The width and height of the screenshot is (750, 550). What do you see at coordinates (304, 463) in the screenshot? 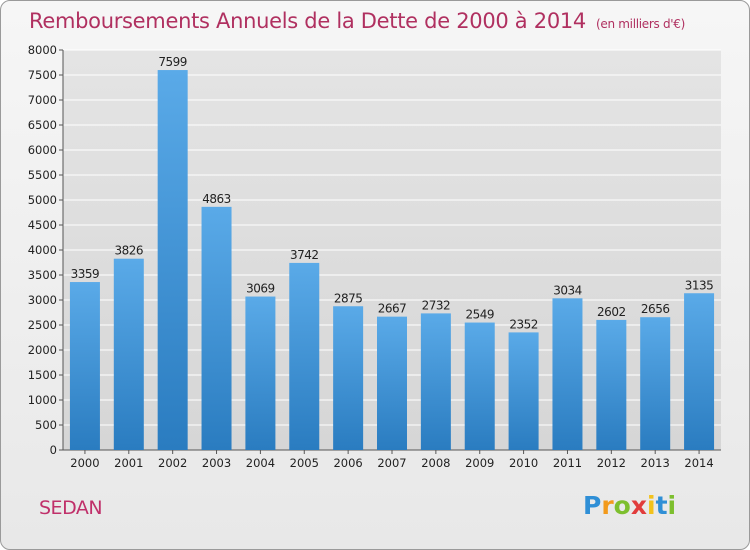
I see `x-tick-label: 2005` at bounding box center [304, 463].